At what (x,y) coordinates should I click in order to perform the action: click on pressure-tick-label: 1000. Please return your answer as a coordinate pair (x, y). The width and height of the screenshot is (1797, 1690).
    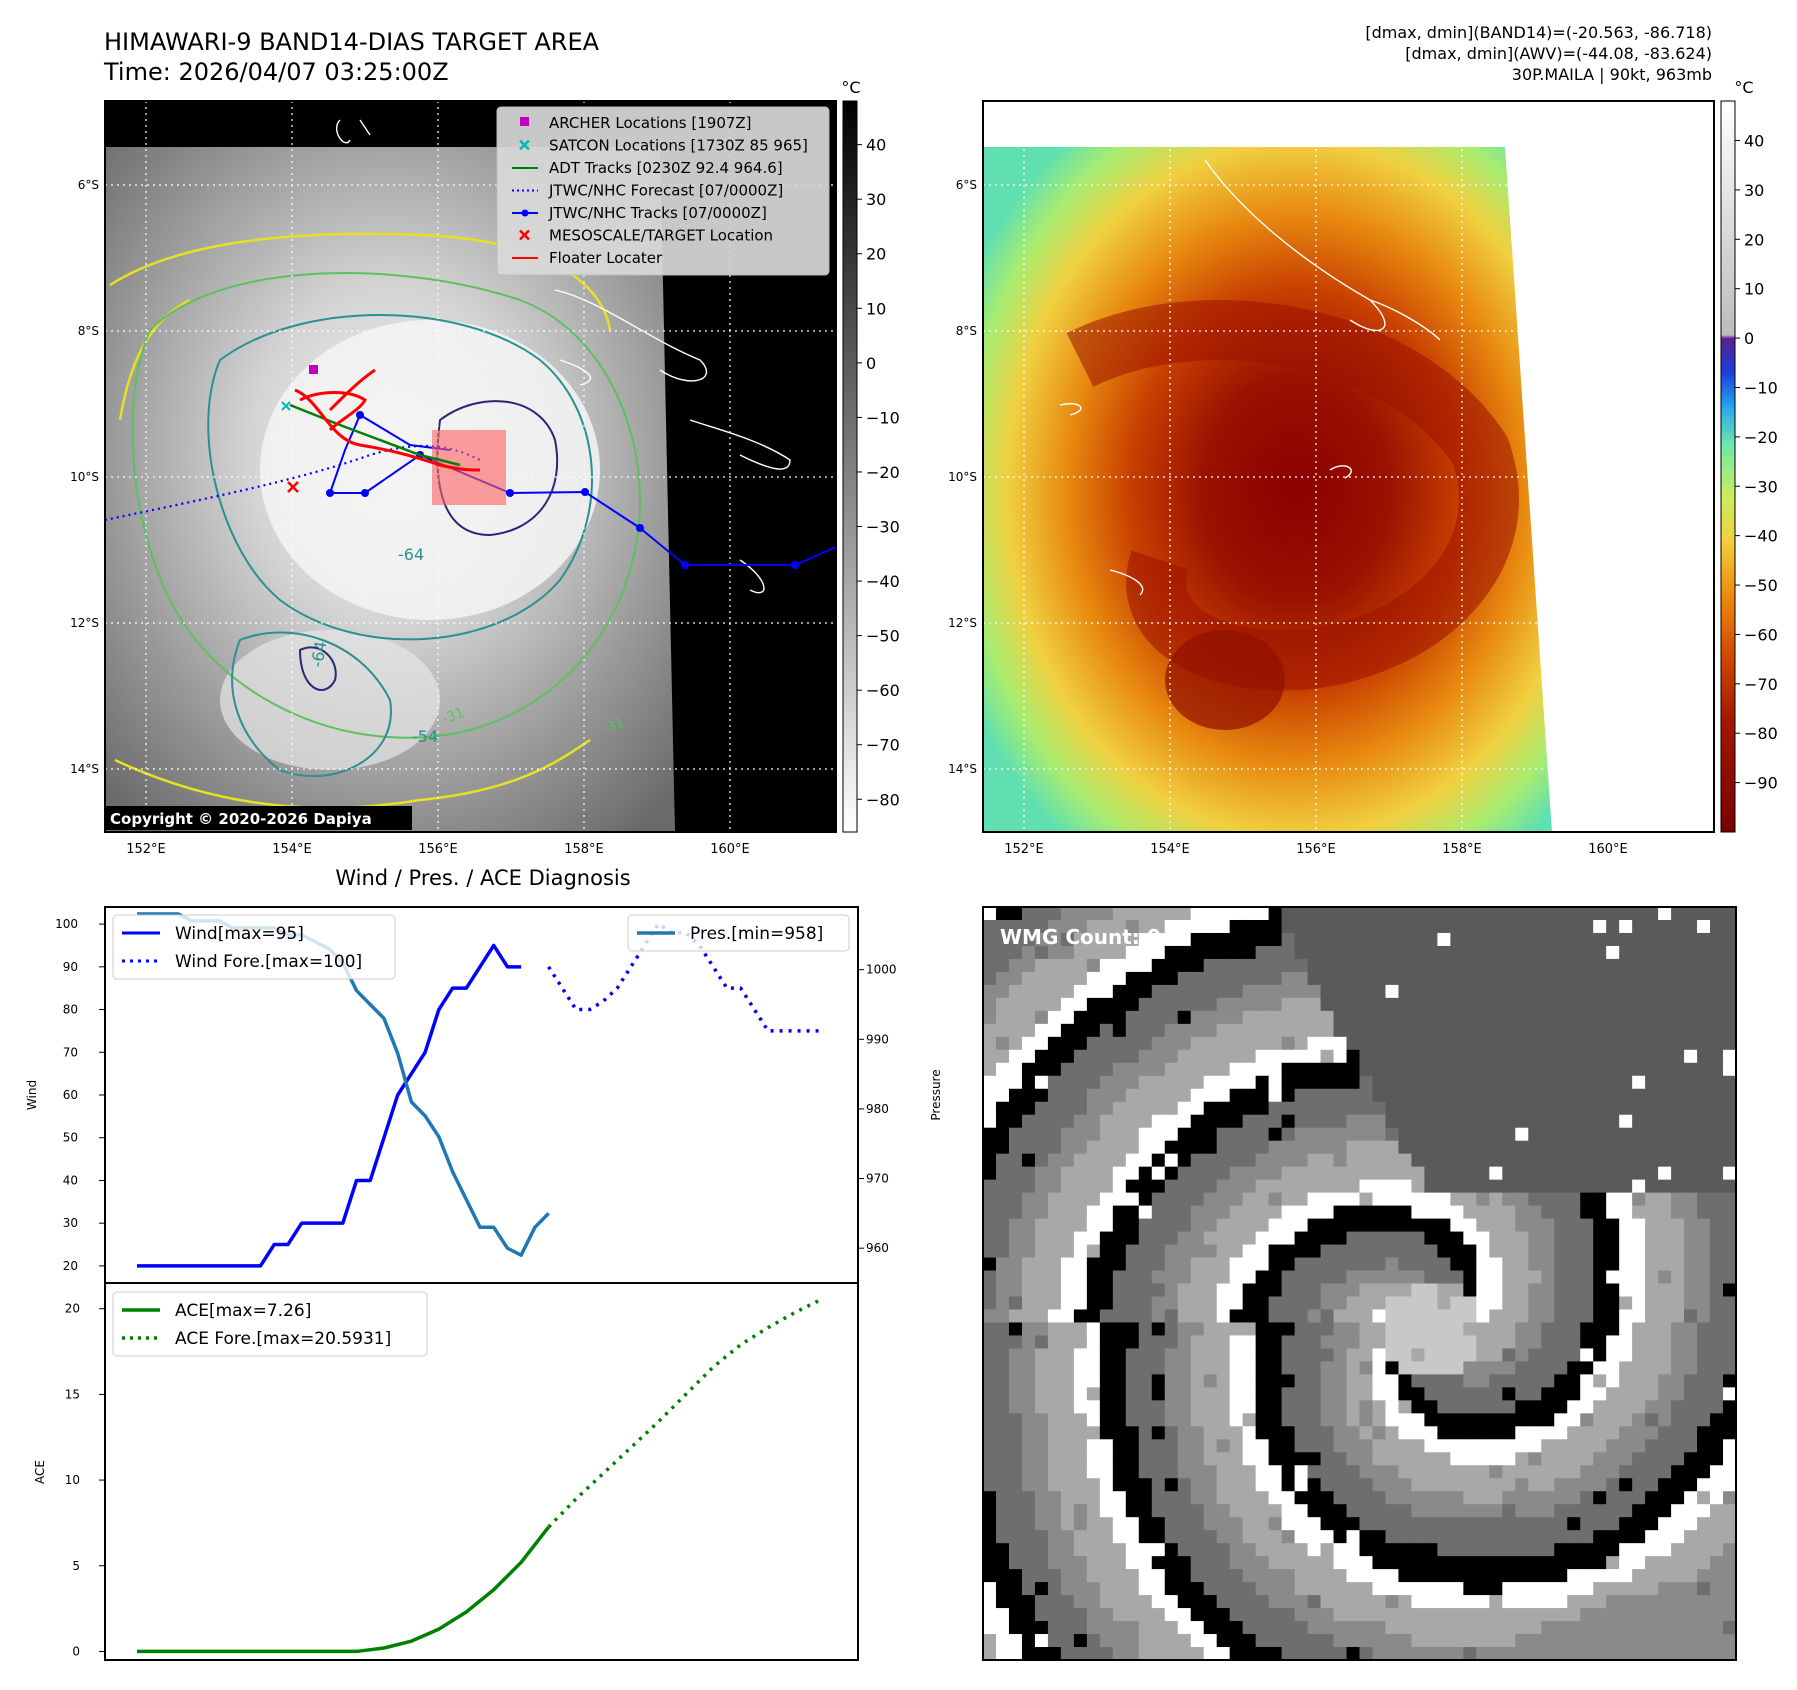
    Looking at the image, I should click on (881, 970).